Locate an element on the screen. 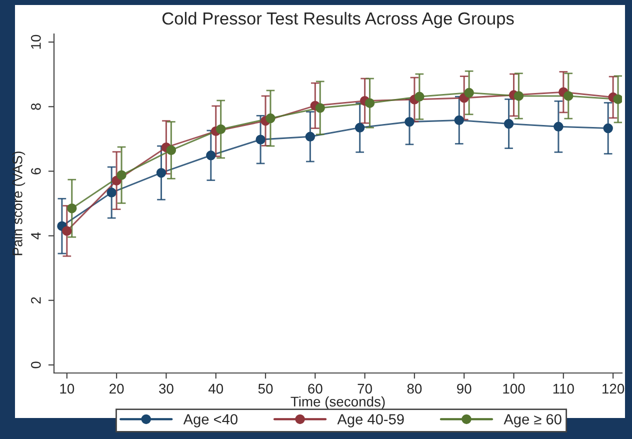 The height and width of the screenshot is (439, 632). x-tick-label: 70 is located at coordinates (365, 389).